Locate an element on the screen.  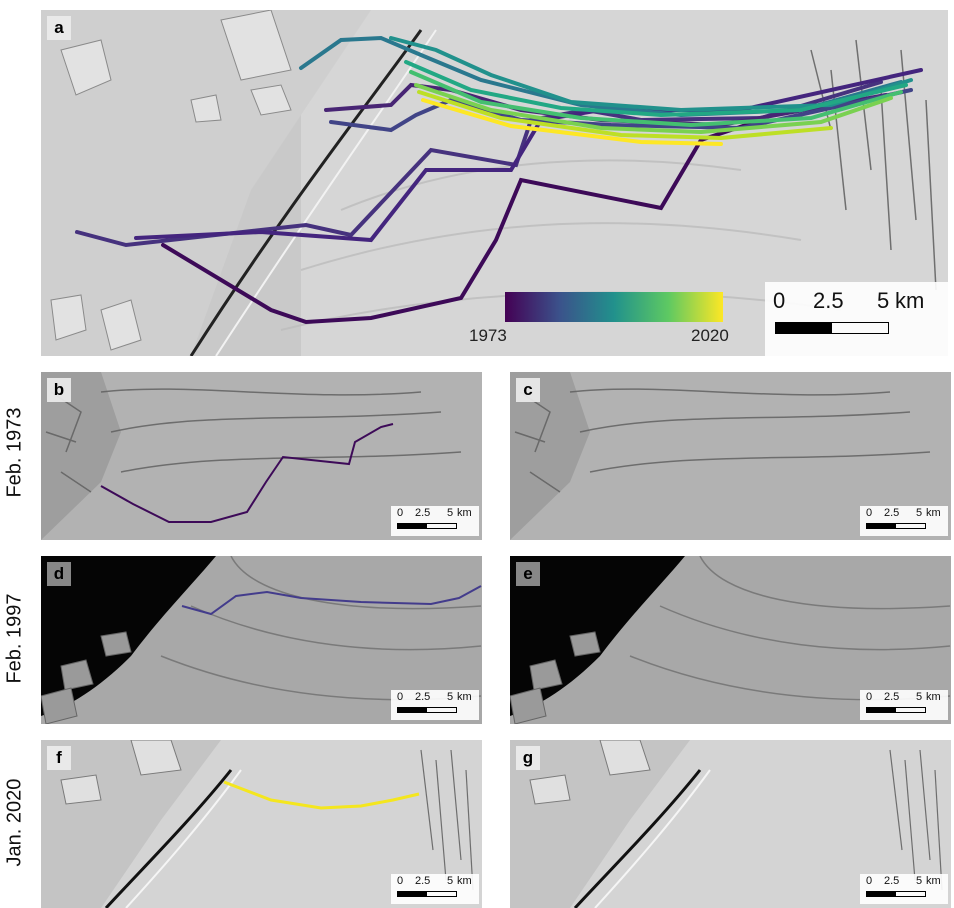
scalebar-unit: km is located at coordinates (910, 300).